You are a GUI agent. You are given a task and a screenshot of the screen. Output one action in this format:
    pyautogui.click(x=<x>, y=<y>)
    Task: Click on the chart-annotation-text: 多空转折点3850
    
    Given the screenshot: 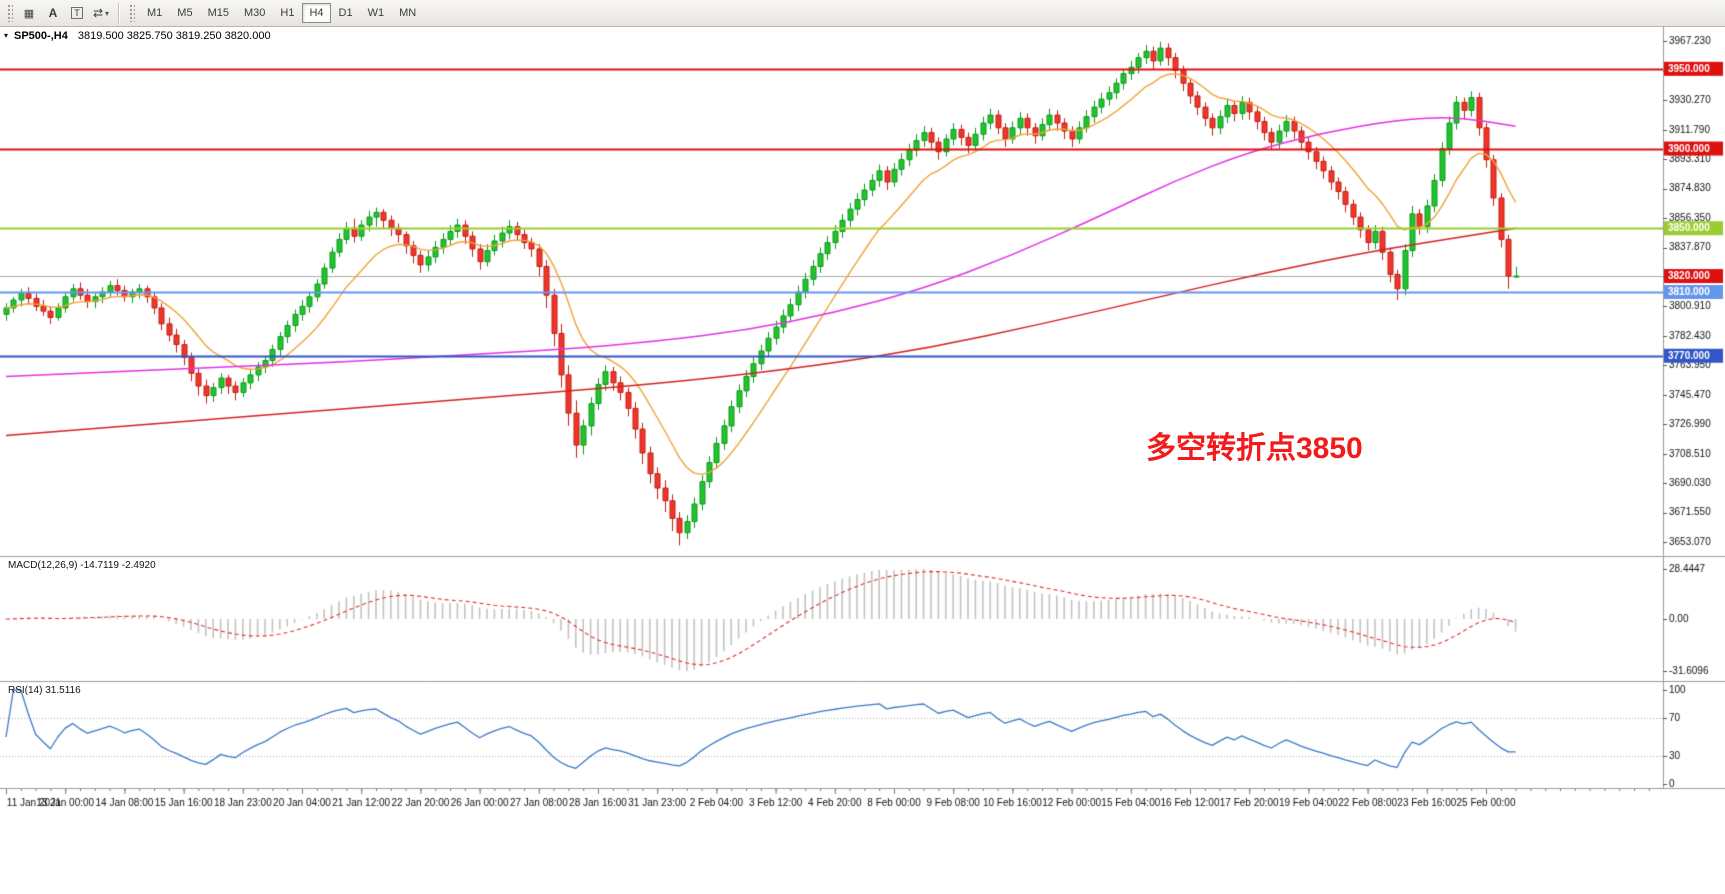 What is the action you would take?
    pyautogui.click(x=1254, y=448)
    